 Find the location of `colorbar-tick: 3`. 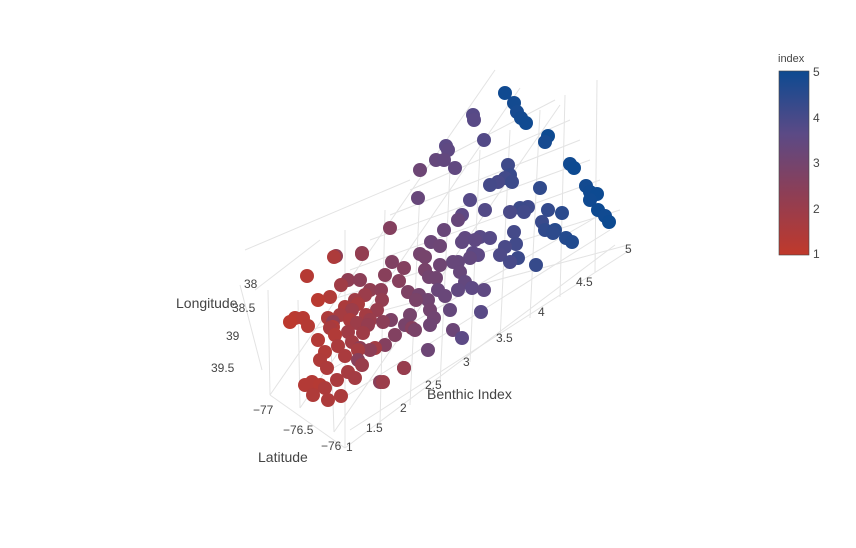

colorbar-tick: 3 is located at coordinates (816, 163).